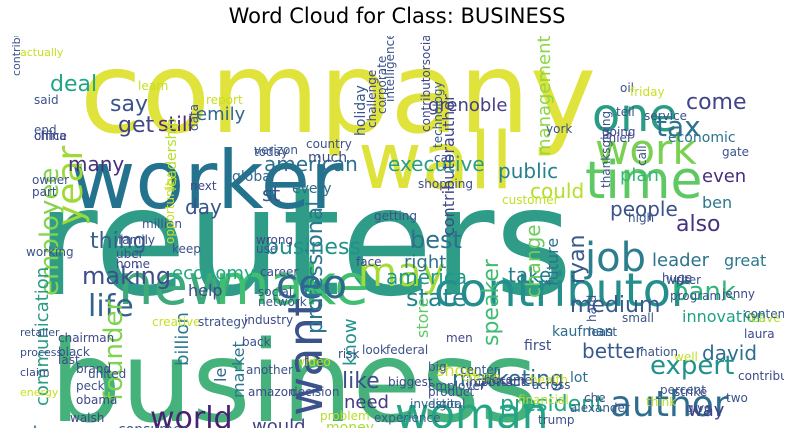 This screenshot has width=794, height=433. Describe the element at coordinates (446, 404) in the screenshot. I see `word-digital: digital` at that location.